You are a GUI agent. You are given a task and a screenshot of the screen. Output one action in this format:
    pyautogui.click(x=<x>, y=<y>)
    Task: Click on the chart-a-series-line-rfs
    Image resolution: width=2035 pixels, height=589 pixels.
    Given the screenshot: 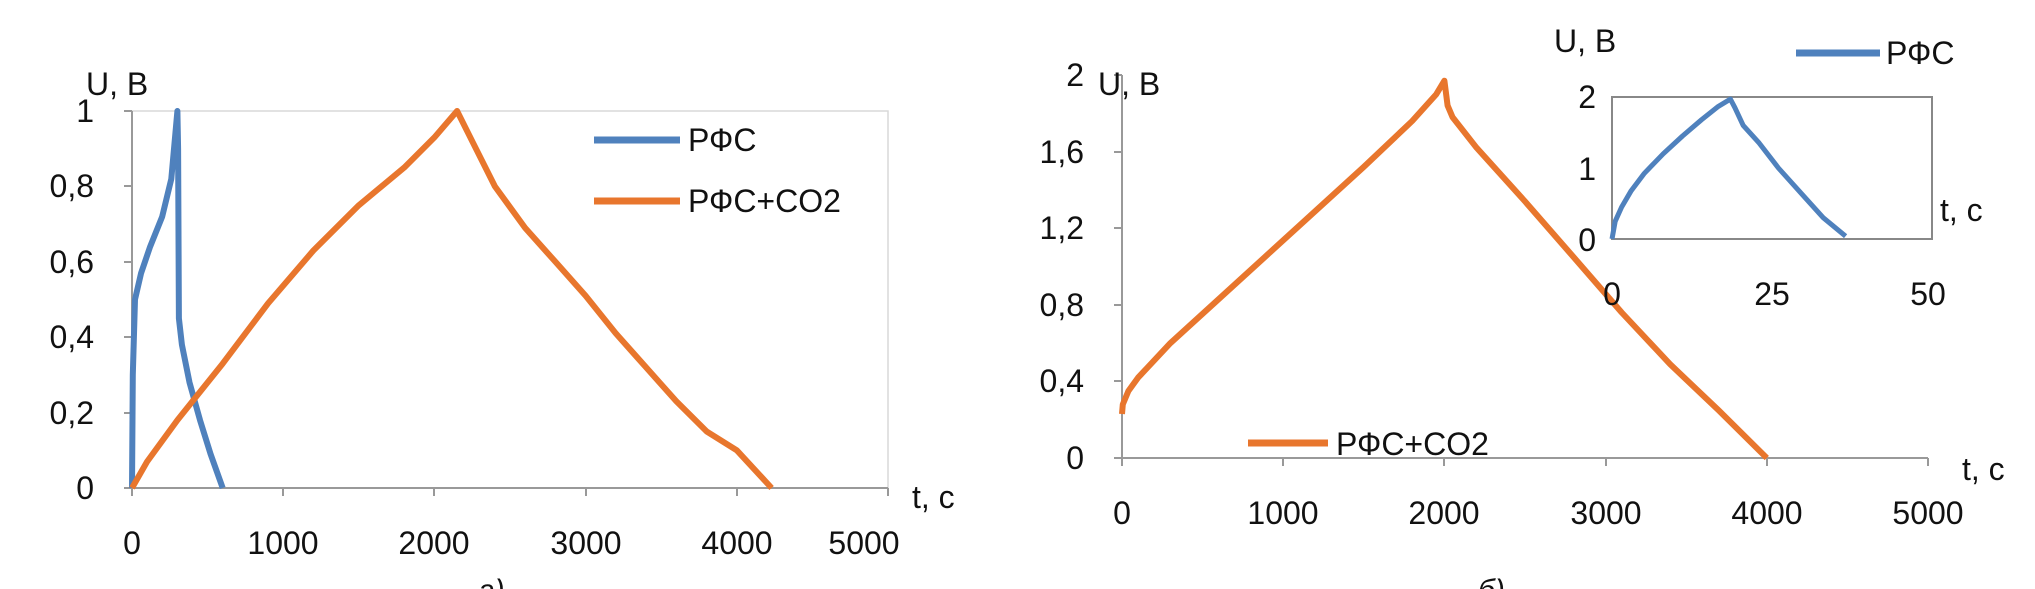 What is the action you would take?
    pyautogui.click(x=177, y=299)
    